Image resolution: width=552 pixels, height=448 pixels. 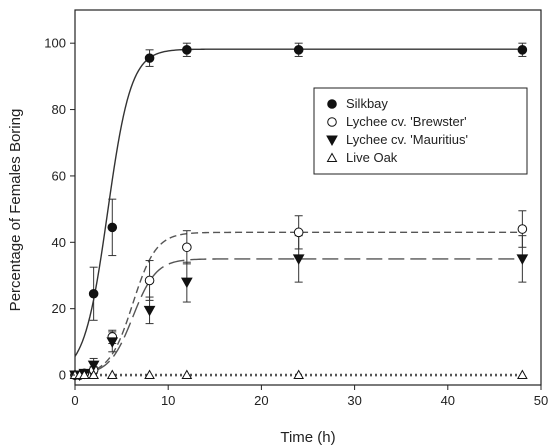 I want to click on x-tick-label: 30, so click(x=354, y=400).